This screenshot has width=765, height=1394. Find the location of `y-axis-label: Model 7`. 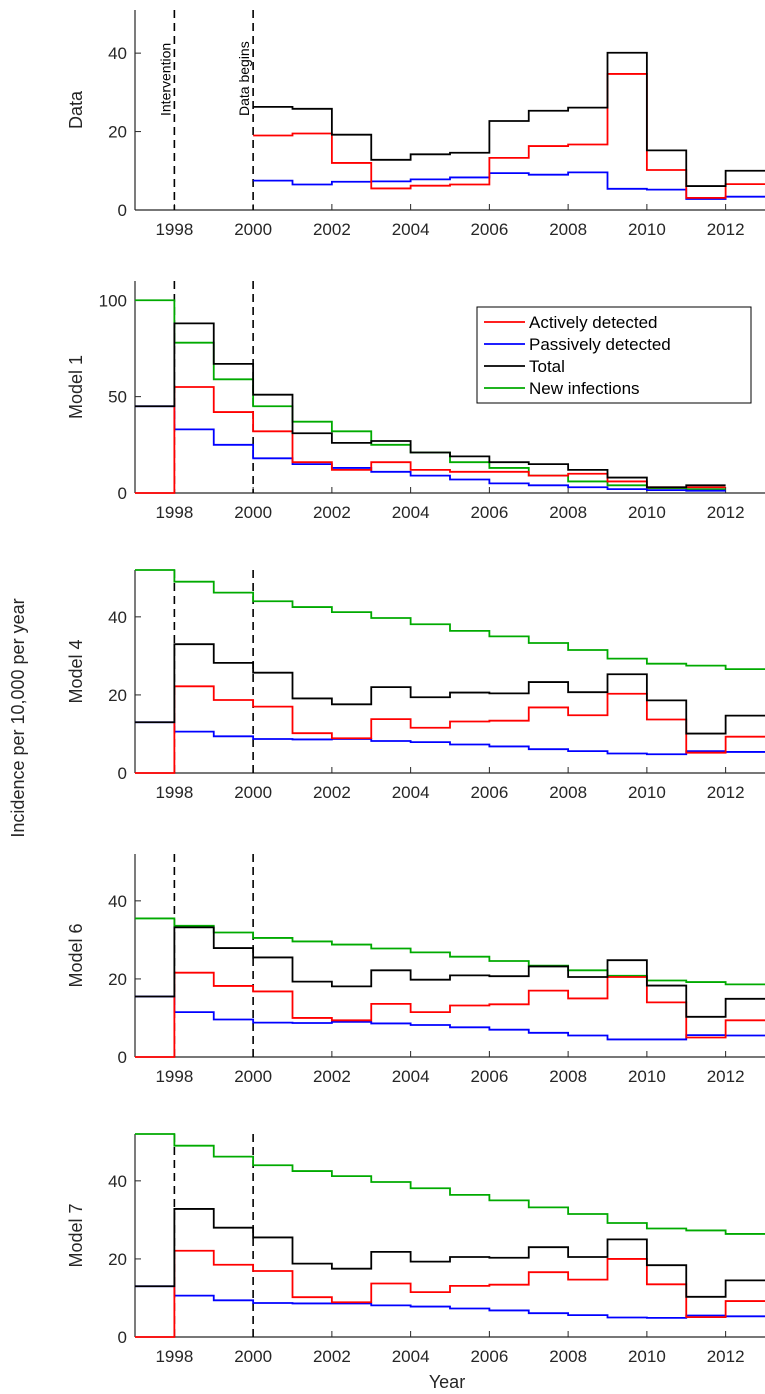

y-axis-label: Model 7 is located at coordinates (76, 1235).